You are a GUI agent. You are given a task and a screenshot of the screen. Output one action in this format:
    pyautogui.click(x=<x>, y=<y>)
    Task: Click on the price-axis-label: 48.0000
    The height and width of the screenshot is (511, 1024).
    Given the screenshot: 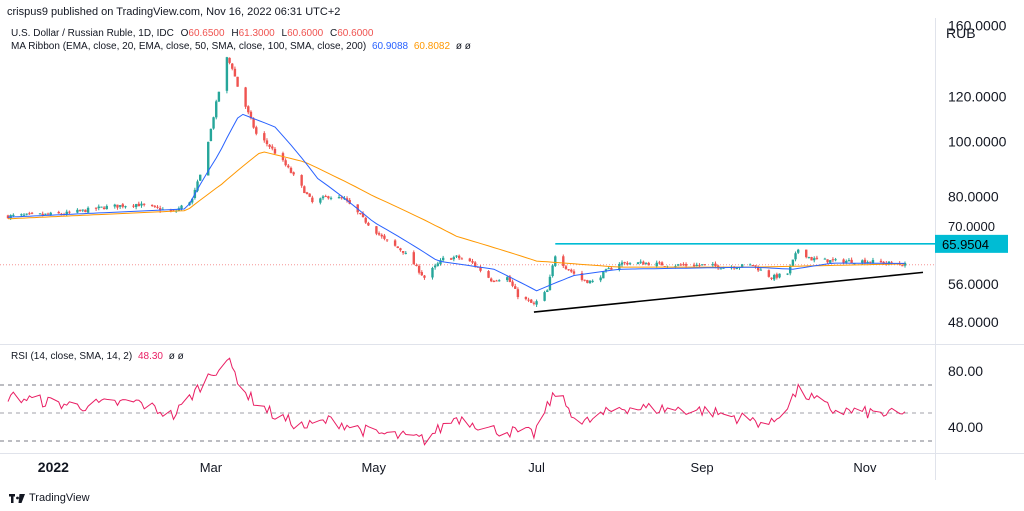 What is the action you would take?
    pyautogui.click(x=973, y=322)
    